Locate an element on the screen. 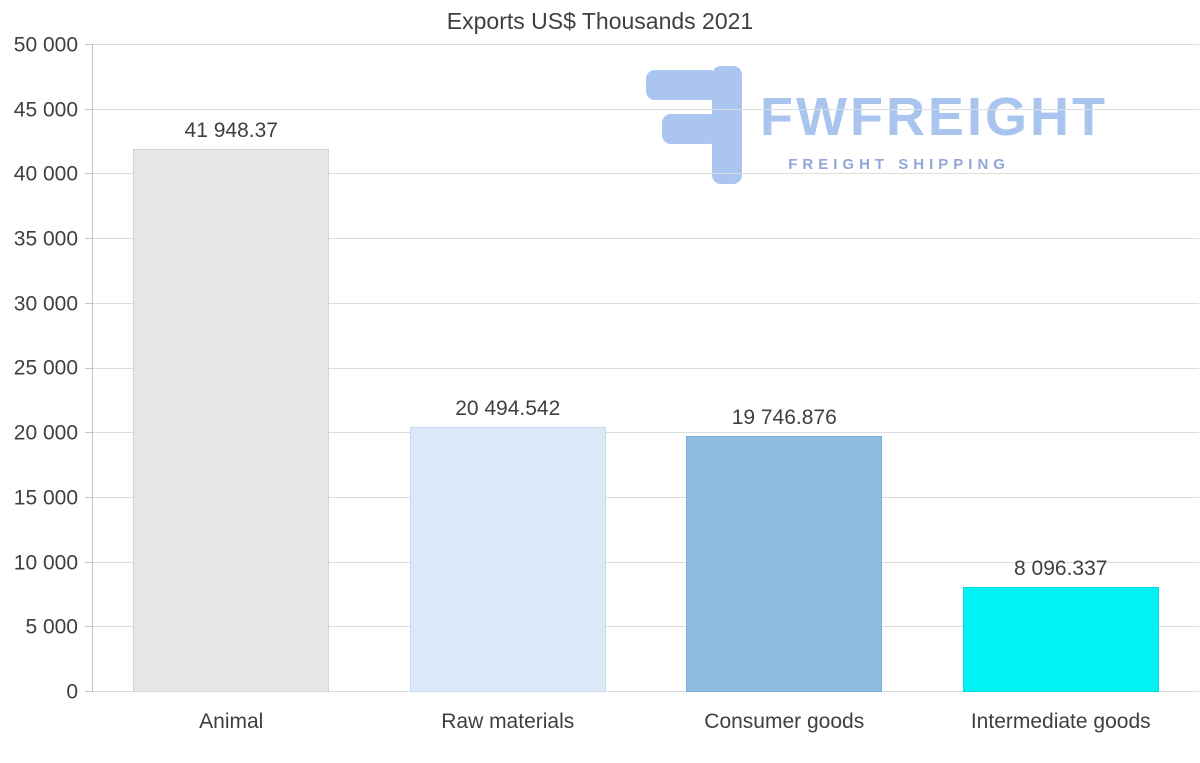  x-category-label: Consumer goods is located at coordinates (784, 721).